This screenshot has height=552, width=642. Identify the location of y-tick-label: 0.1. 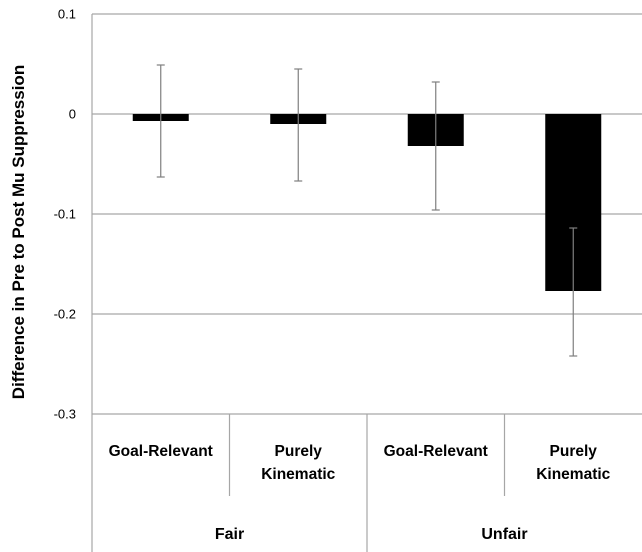
(67, 14).